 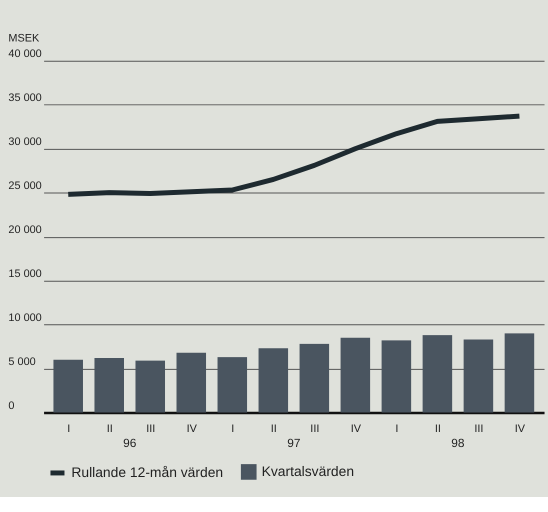 I want to click on y-tick-label: 15 000, so click(x=25, y=274).